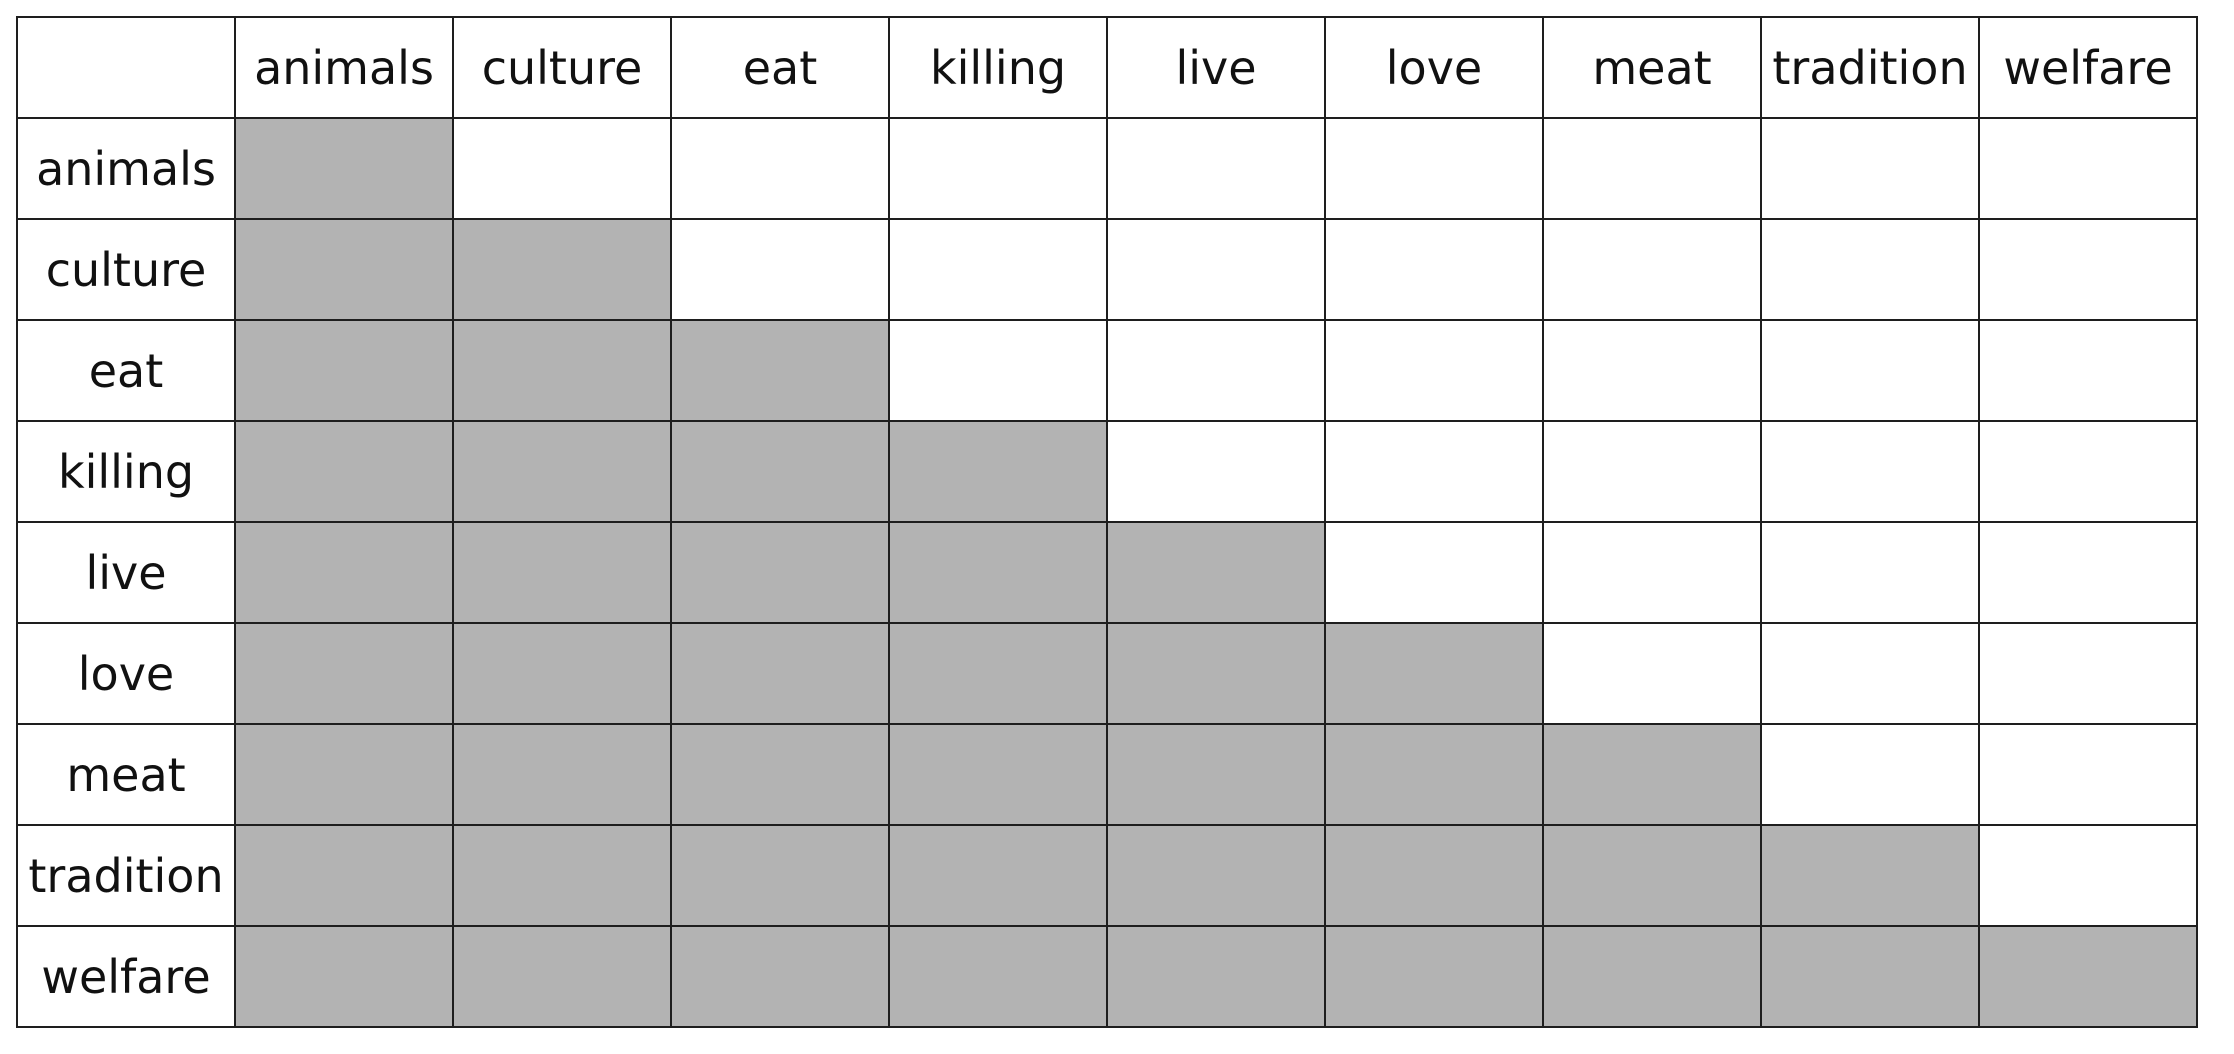 This screenshot has width=2234, height=1054. What do you see at coordinates (1434, 774) in the screenshot?
I see `filled-cell-meat-love` at bounding box center [1434, 774].